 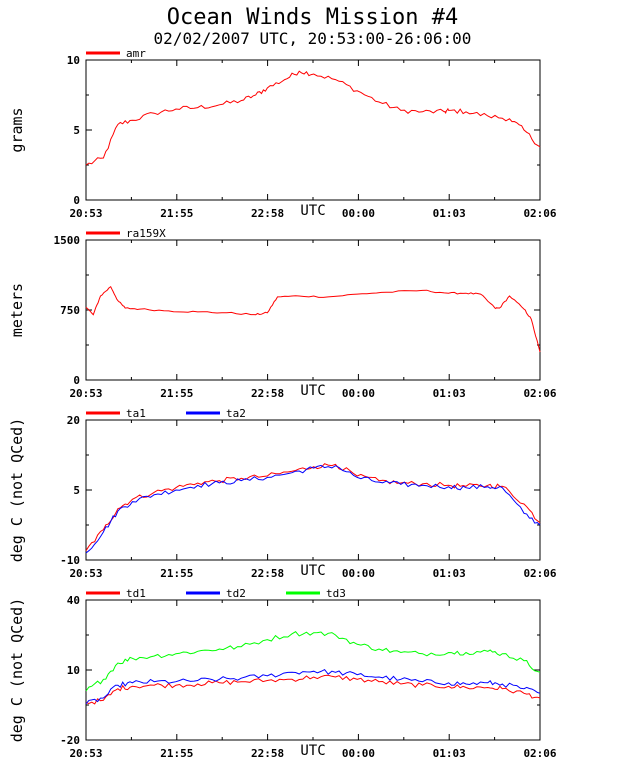 I want to click on legend-label-ta1: ta1, so click(x=136, y=413).